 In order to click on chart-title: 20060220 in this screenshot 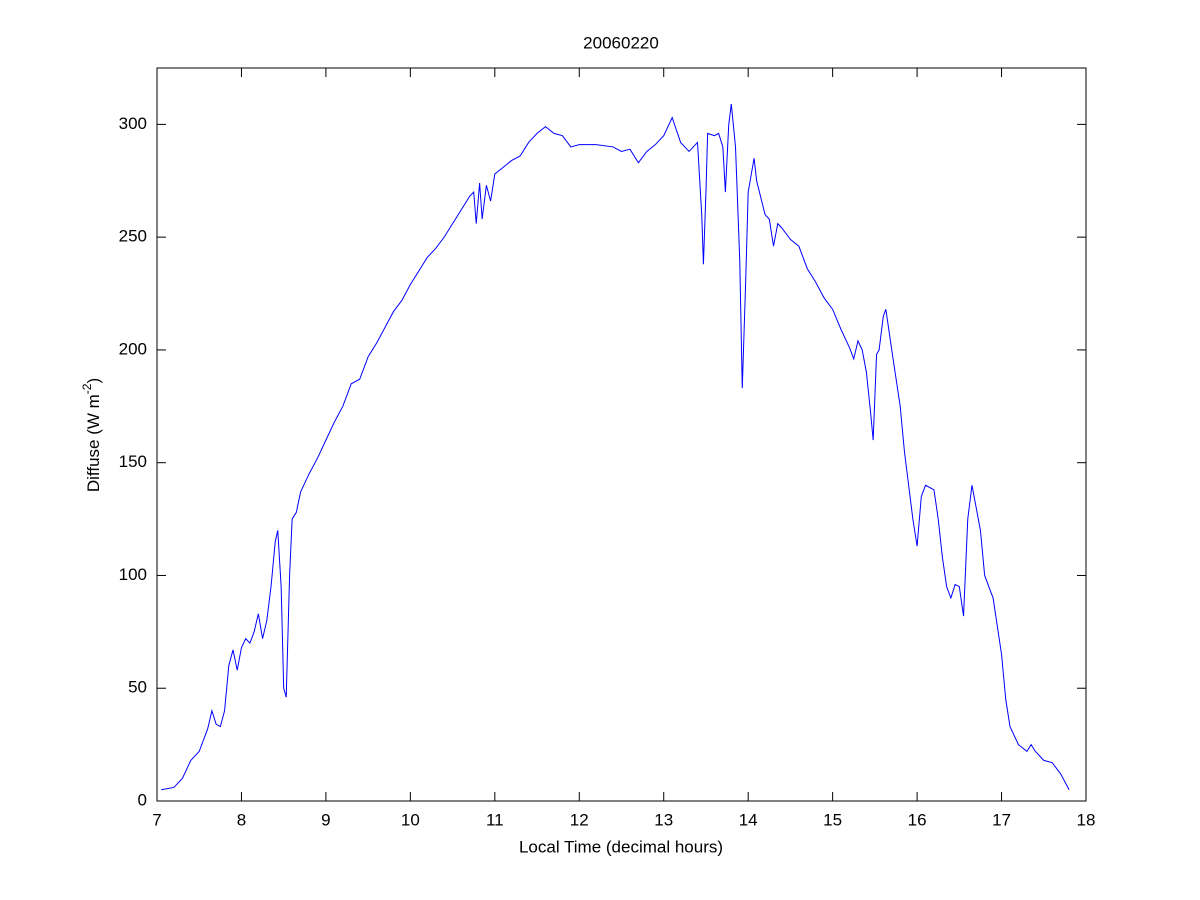, I will do `click(621, 42)`.